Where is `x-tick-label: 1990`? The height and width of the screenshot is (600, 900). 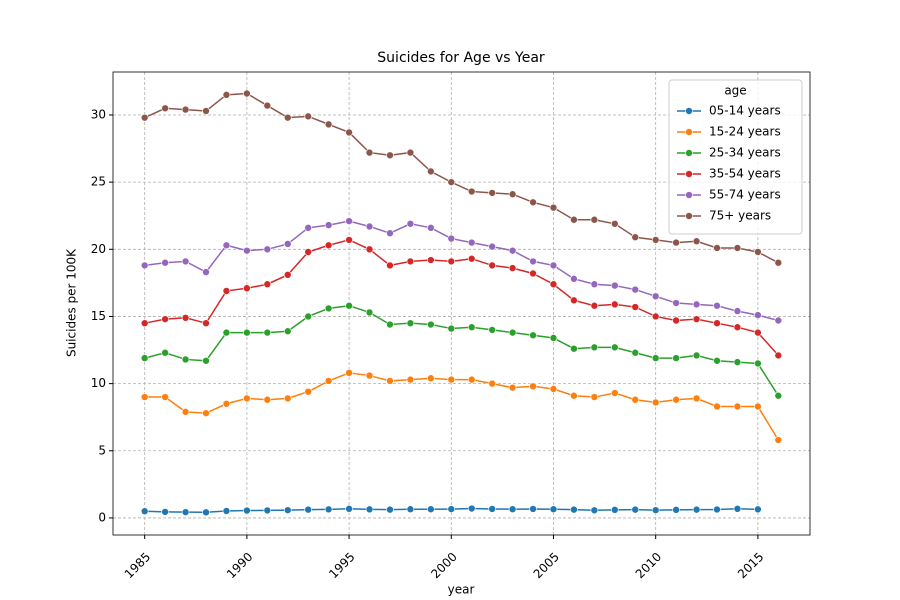
x-tick-label: 1990 is located at coordinates (239, 565).